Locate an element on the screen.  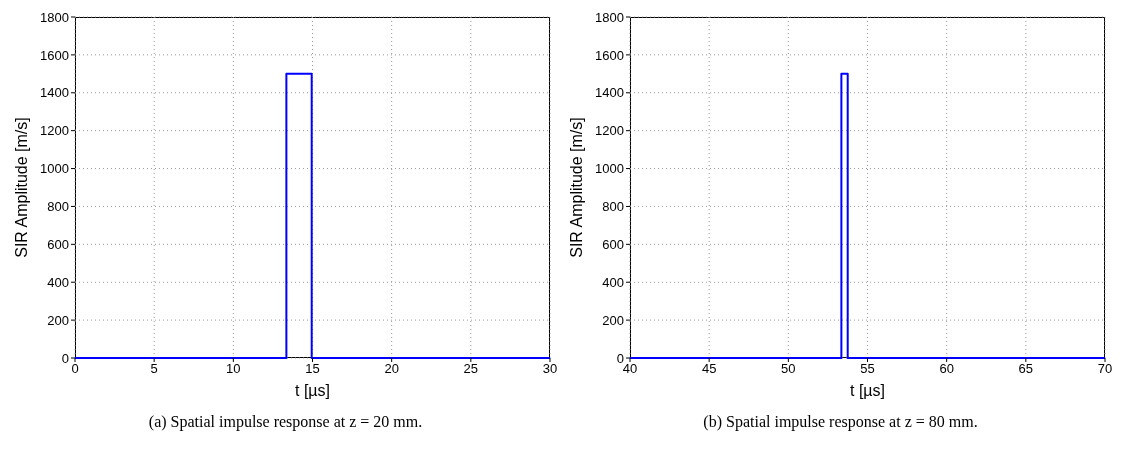
x-tick-label: 40 is located at coordinates (630, 369).